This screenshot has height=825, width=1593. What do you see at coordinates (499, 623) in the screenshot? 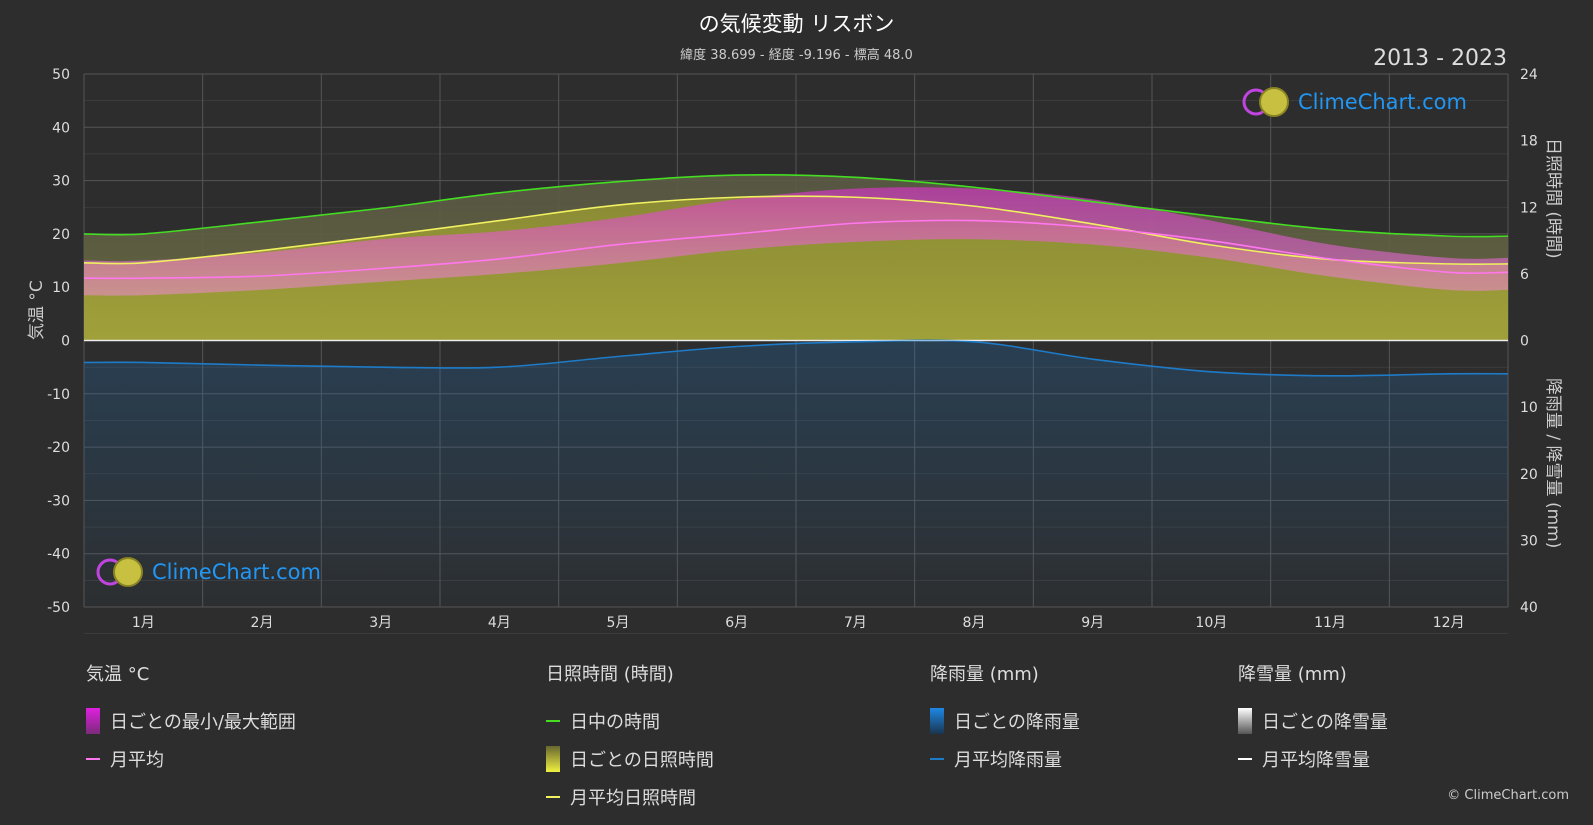
I see `x-tick-label: 4月` at bounding box center [499, 623].